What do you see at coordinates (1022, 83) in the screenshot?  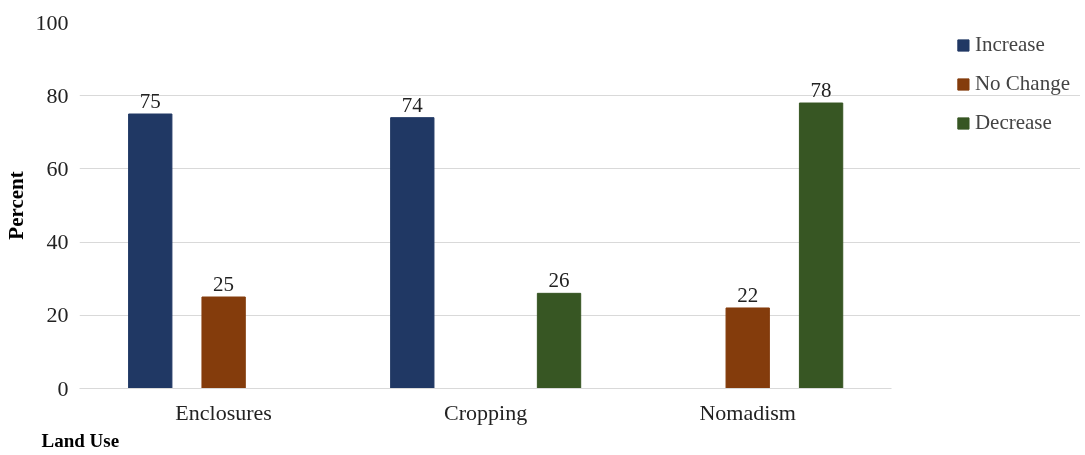 I see `legend-label: No Change` at bounding box center [1022, 83].